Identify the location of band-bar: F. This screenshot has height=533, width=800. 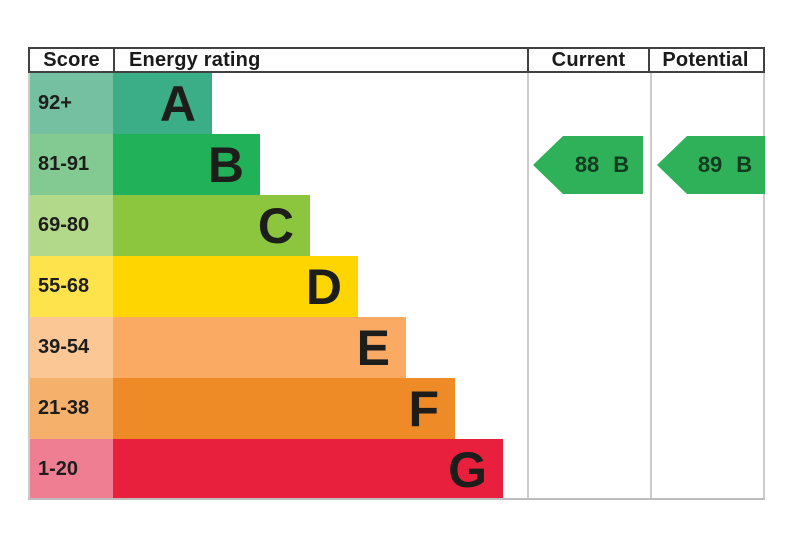
(284, 408).